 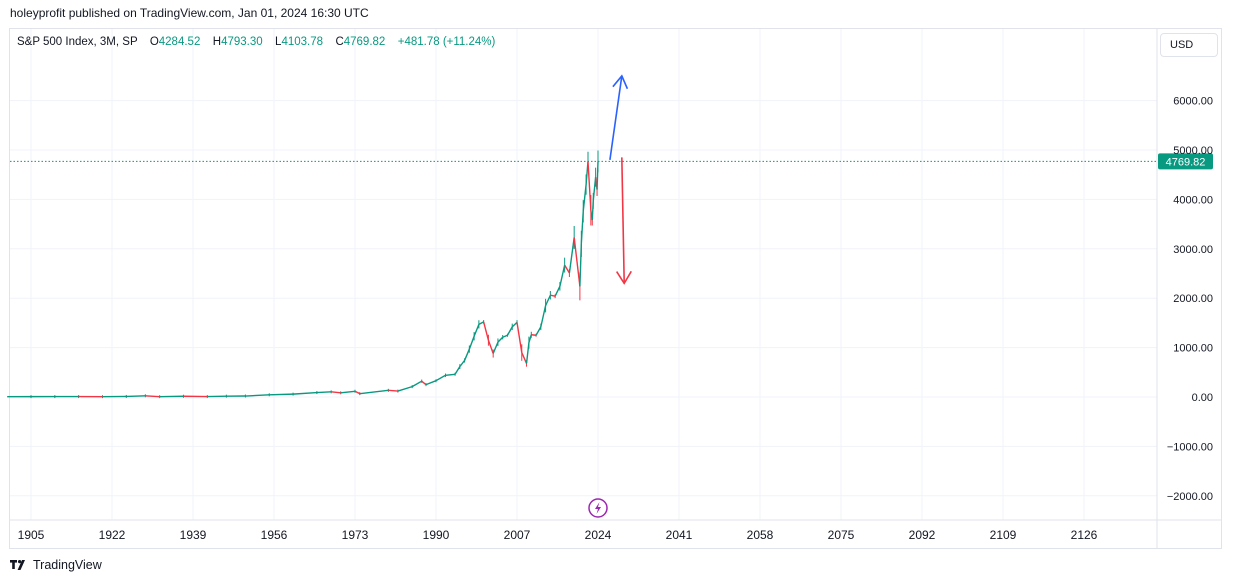 What do you see at coordinates (598, 508) in the screenshot?
I see `lightning-bolt-glyph` at bounding box center [598, 508].